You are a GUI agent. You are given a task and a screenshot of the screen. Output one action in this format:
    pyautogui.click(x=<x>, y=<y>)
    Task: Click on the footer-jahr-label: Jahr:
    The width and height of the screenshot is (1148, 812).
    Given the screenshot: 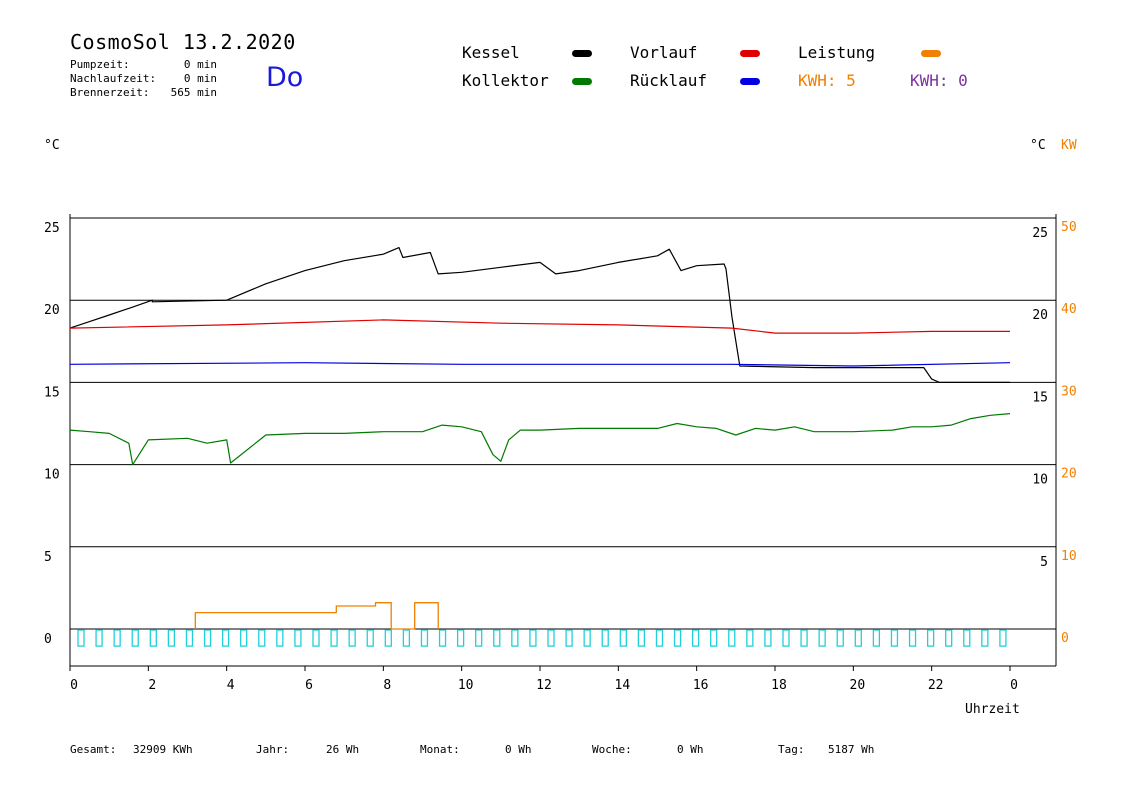 What is the action you would take?
    pyautogui.click(x=273, y=749)
    